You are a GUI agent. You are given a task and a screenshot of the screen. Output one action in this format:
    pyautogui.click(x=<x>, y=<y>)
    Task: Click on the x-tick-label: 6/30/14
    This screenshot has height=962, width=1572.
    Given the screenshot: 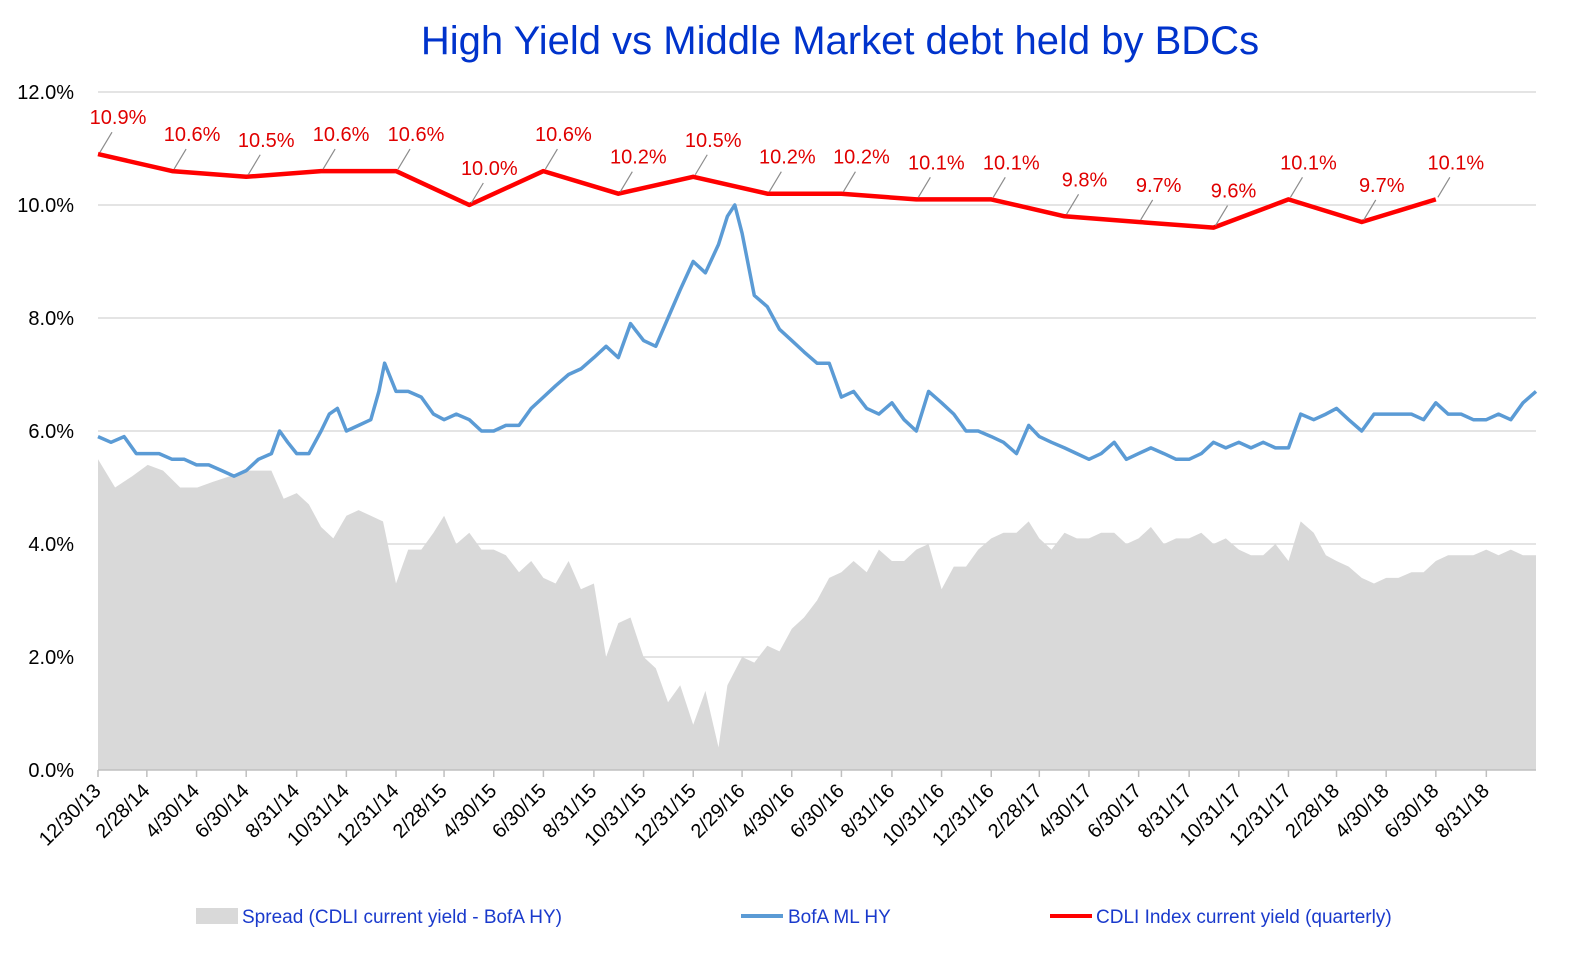 What is the action you would take?
    pyautogui.click(x=222, y=811)
    